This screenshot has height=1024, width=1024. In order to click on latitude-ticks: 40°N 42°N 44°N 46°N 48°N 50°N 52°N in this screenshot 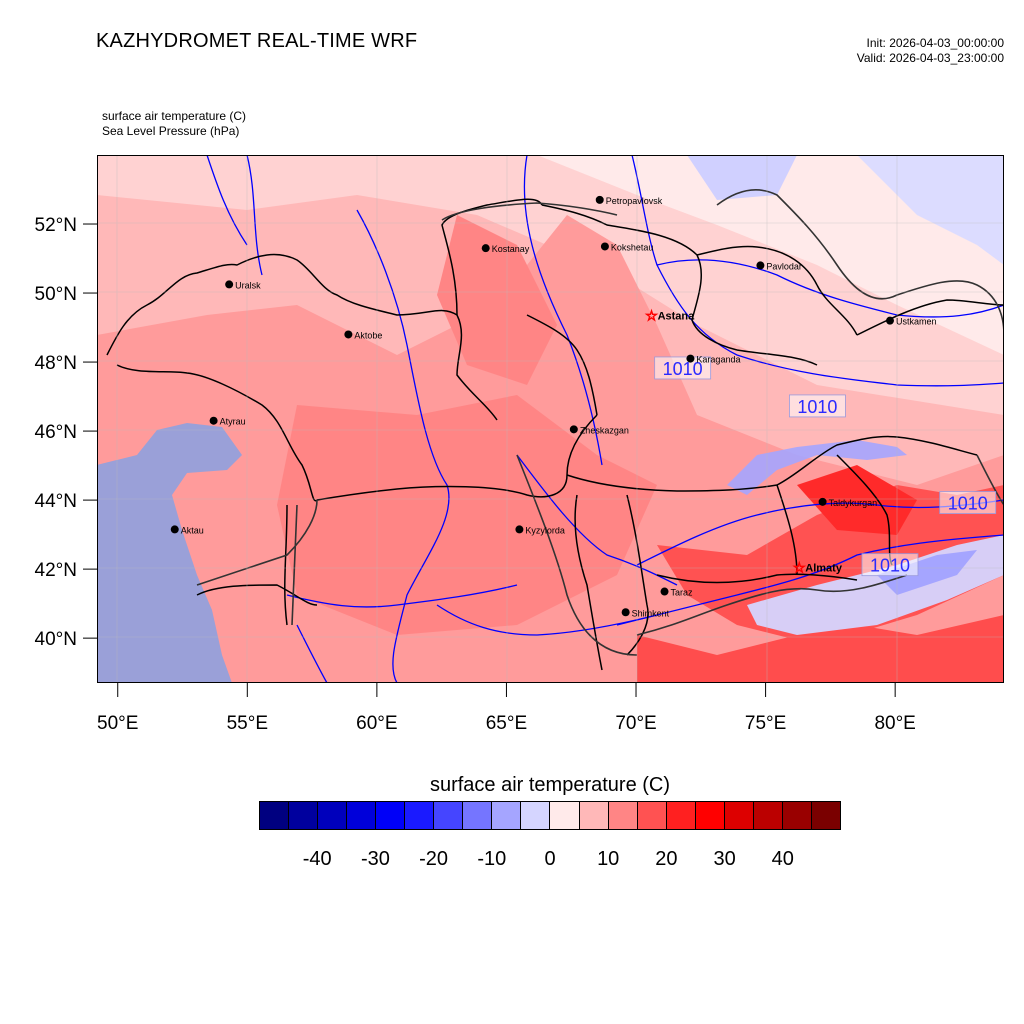, I will do `click(66, 432)`.